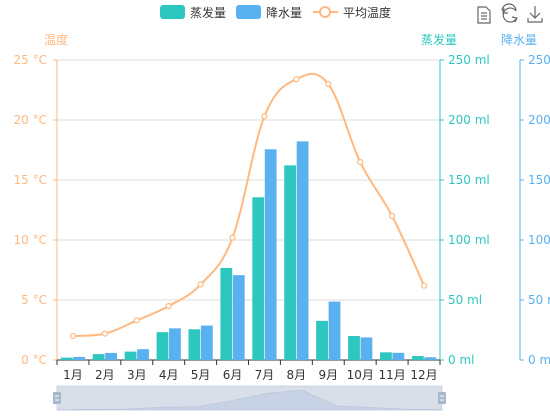 This screenshot has height=420, width=550. What do you see at coordinates (539, 300) in the screenshot?
I see `tick-label-precipitation: 50 ml` at bounding box center [539, 300].